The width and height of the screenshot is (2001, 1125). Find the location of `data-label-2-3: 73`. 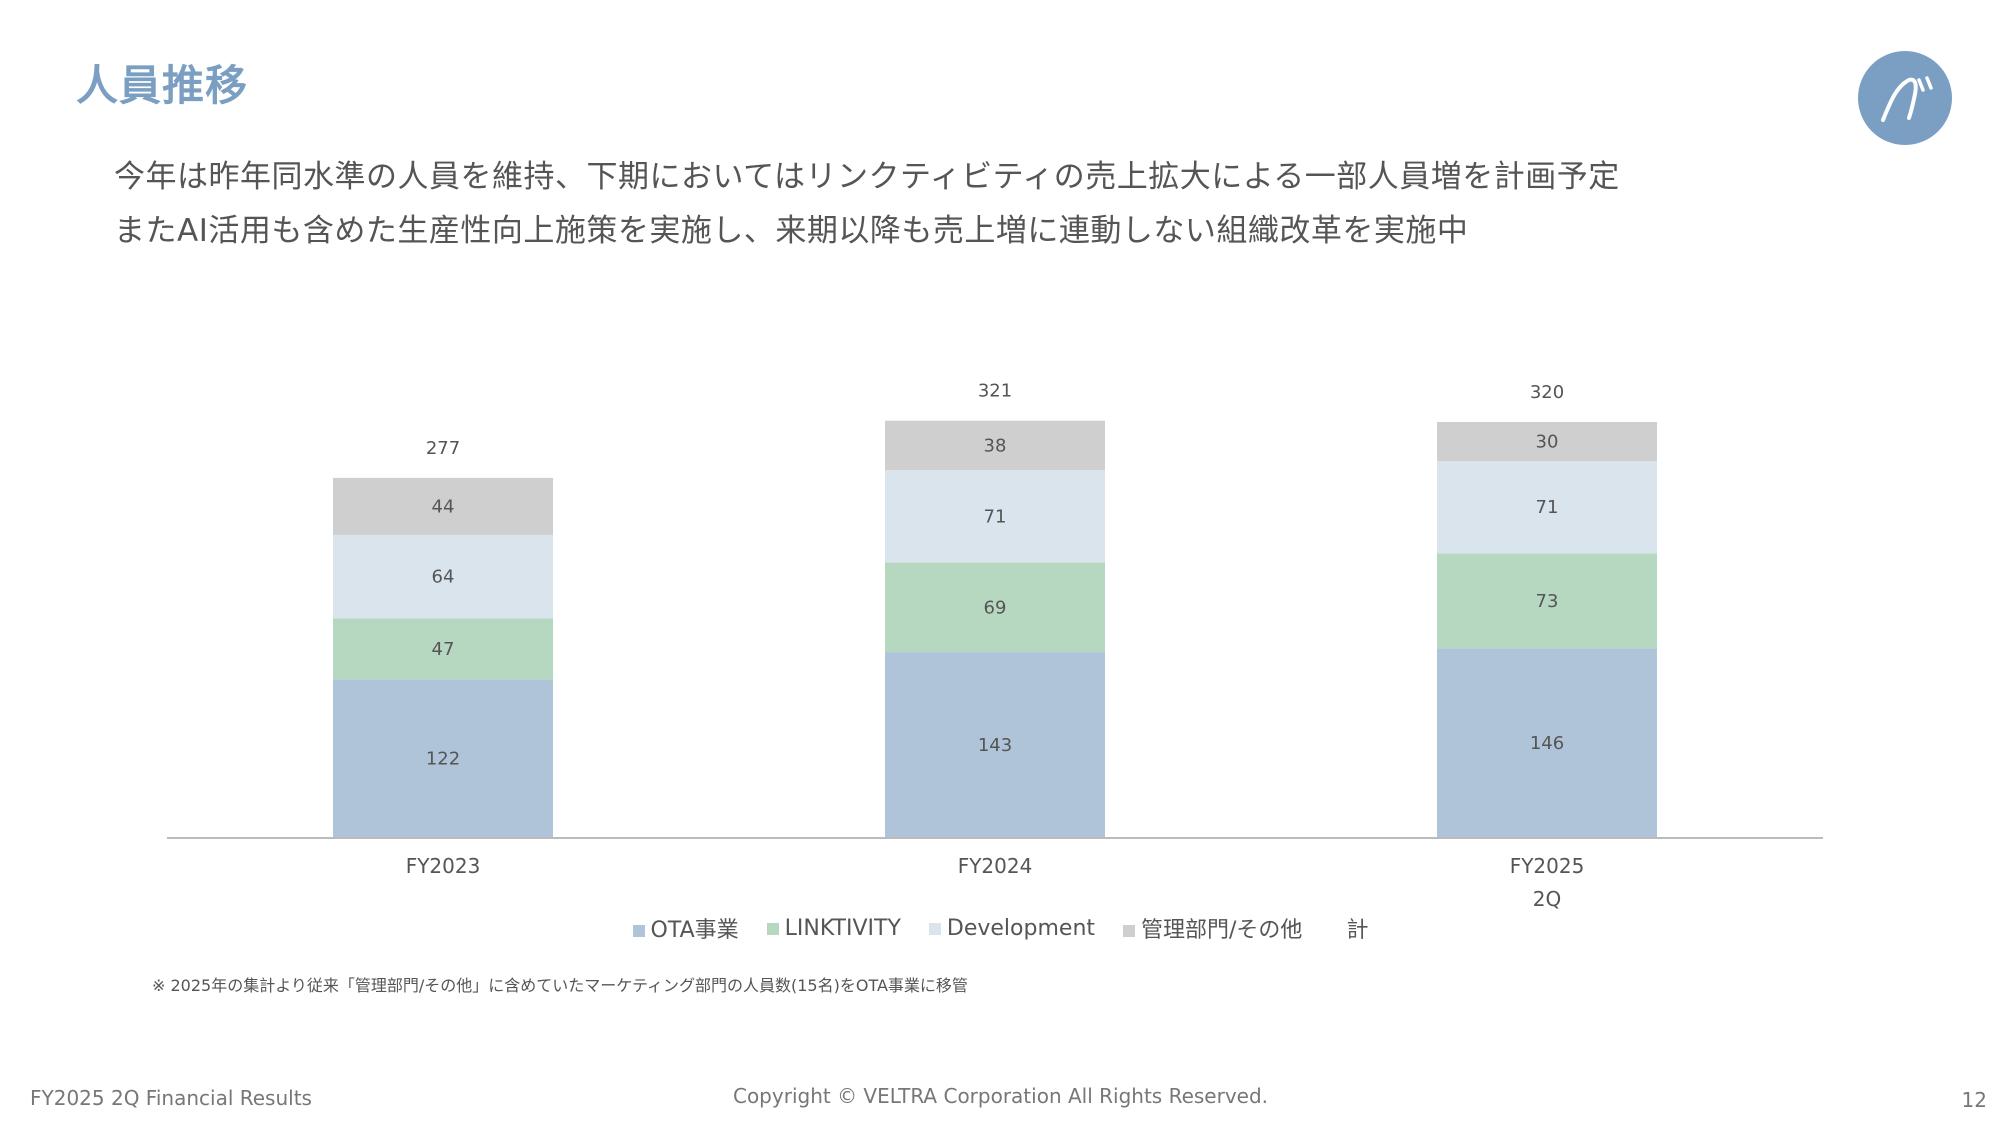

data-label-2-3: 73 is located at coordinates (1547, 601).